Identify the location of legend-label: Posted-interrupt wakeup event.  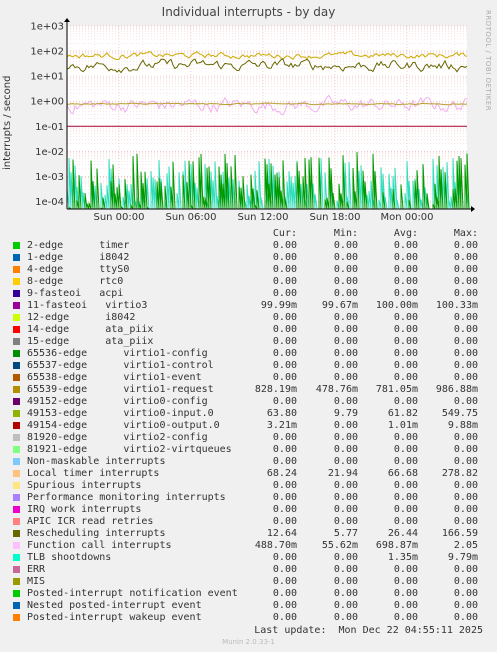
(114, 617).